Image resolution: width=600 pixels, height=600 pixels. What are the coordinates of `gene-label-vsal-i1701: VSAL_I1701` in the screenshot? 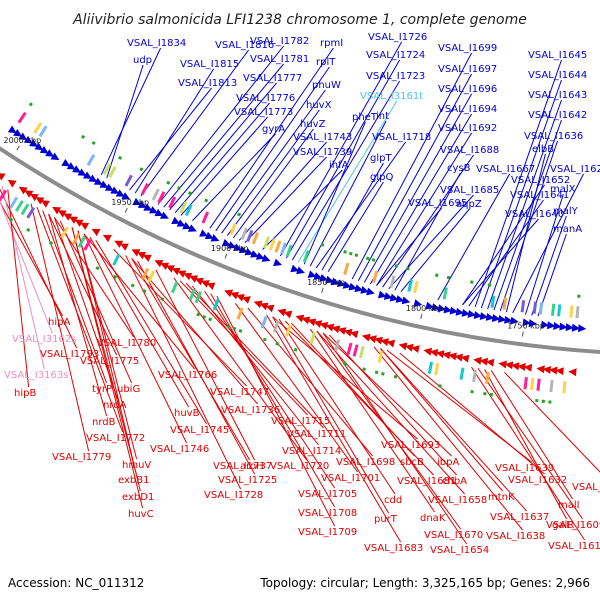 It's located at (350, 478).